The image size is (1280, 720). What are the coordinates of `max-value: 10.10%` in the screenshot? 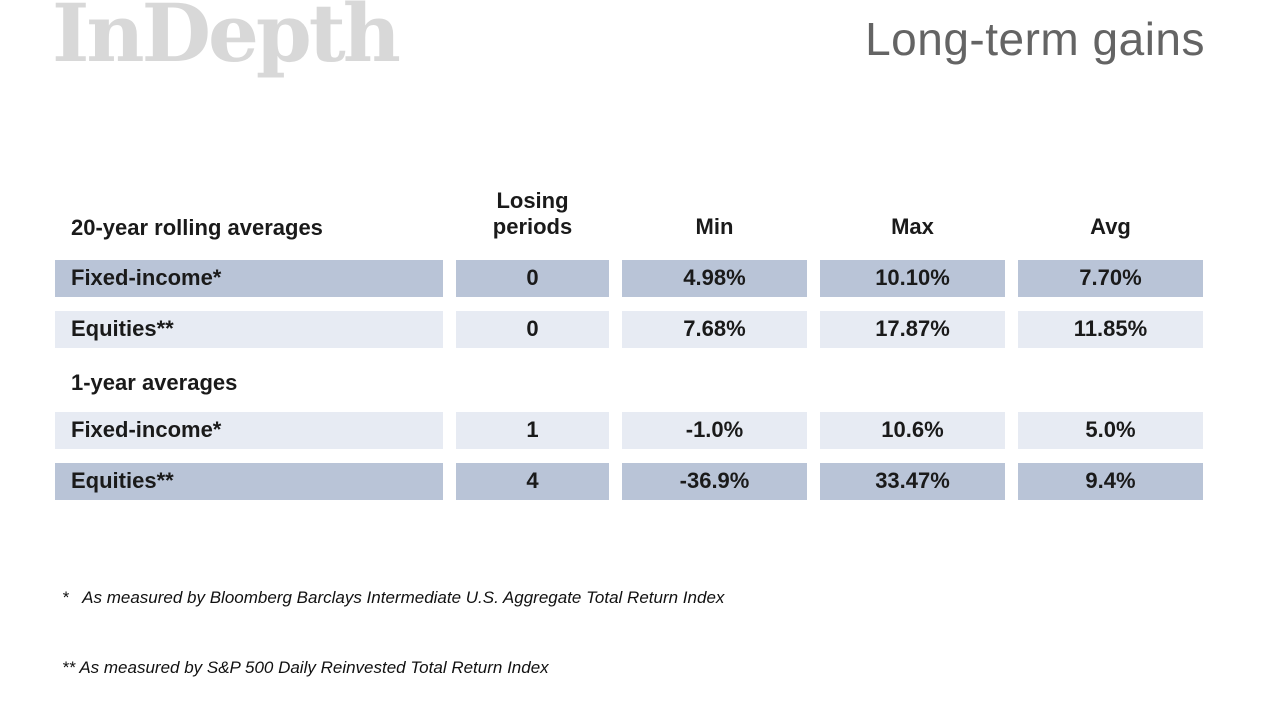 It's located at (912, 278).